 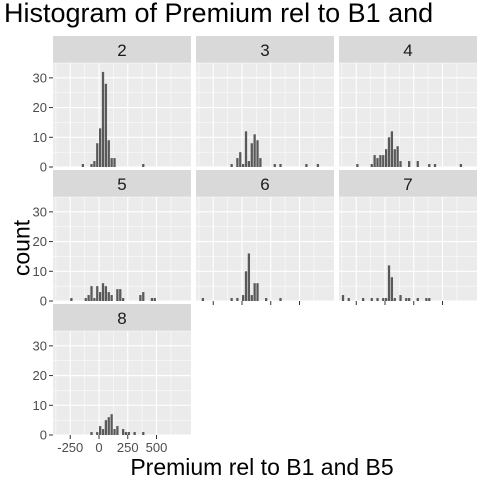 What do you see at coordinates (262, 467) in the screenshot?
I see `x-axis-label: Premium rel to B1 and B5` at bounding box center [262, 467].